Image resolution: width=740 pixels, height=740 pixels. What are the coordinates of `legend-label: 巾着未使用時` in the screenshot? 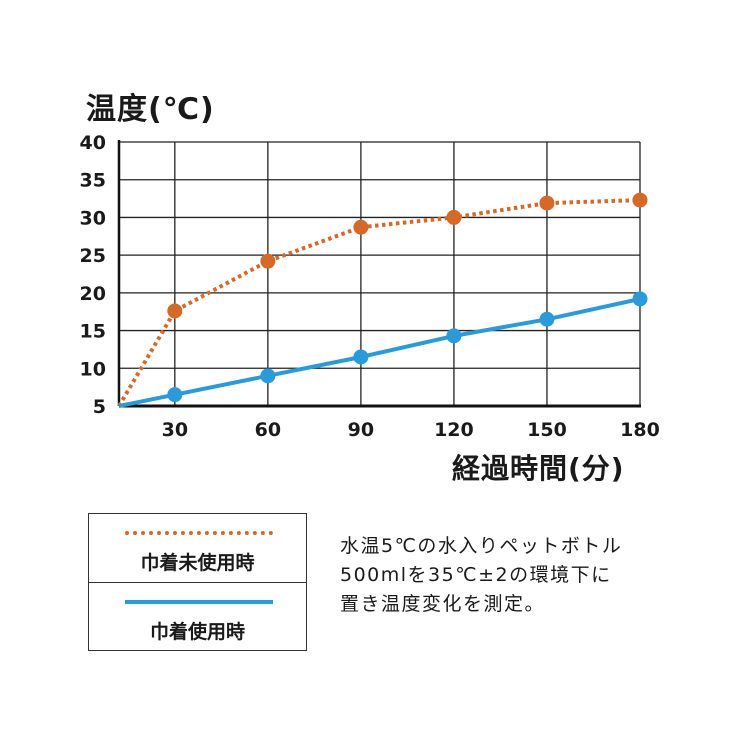 It's located at (197, 563).